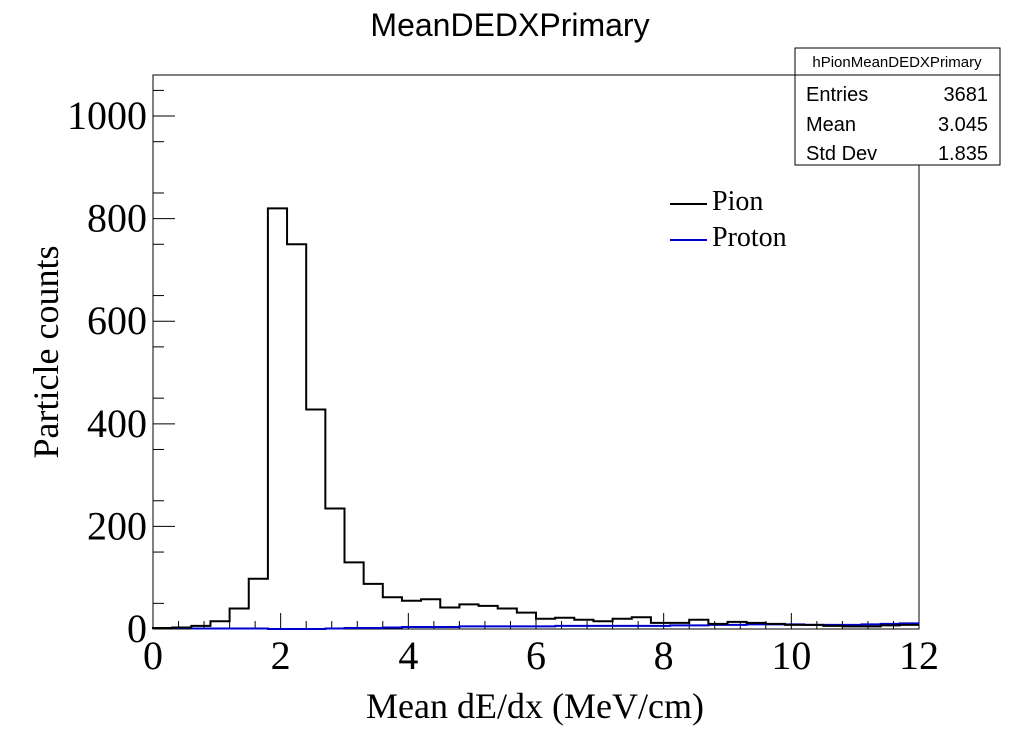 Image resolution: width=1020 pixels, height=740 pixels. Describe the element at coordinates (535, 706) in the screenshot. I see `x-axis-label: Mean dE/dx (MeV/cm)` at that location.